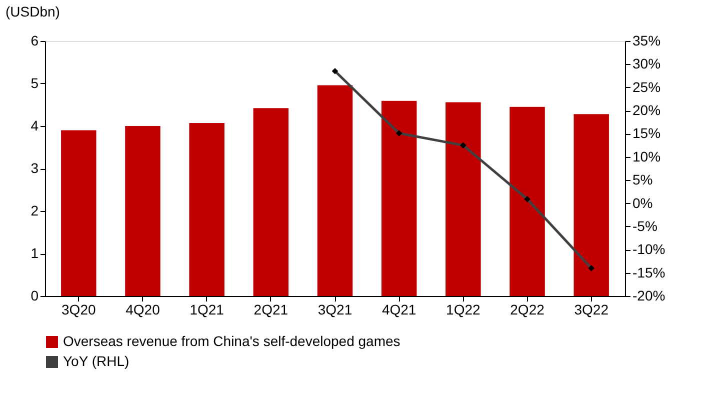 This screenshot has height=408, width=721. I want to click on x-tick-label: 3Q20, so click(79, 310).